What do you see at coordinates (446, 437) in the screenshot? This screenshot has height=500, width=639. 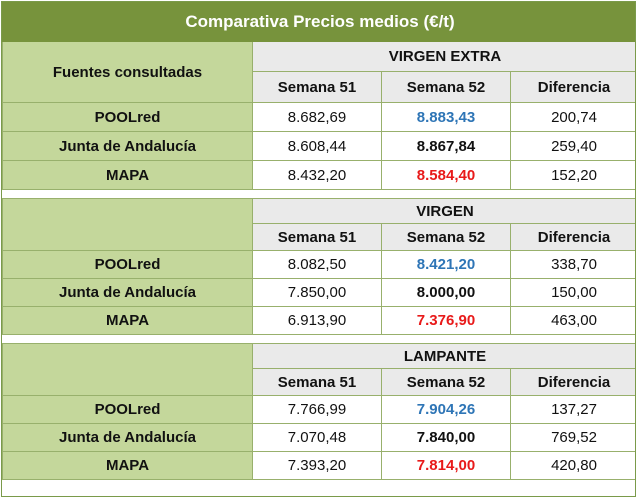 I see `week52-value: 7.840,00` at bounding box center [446, 437].